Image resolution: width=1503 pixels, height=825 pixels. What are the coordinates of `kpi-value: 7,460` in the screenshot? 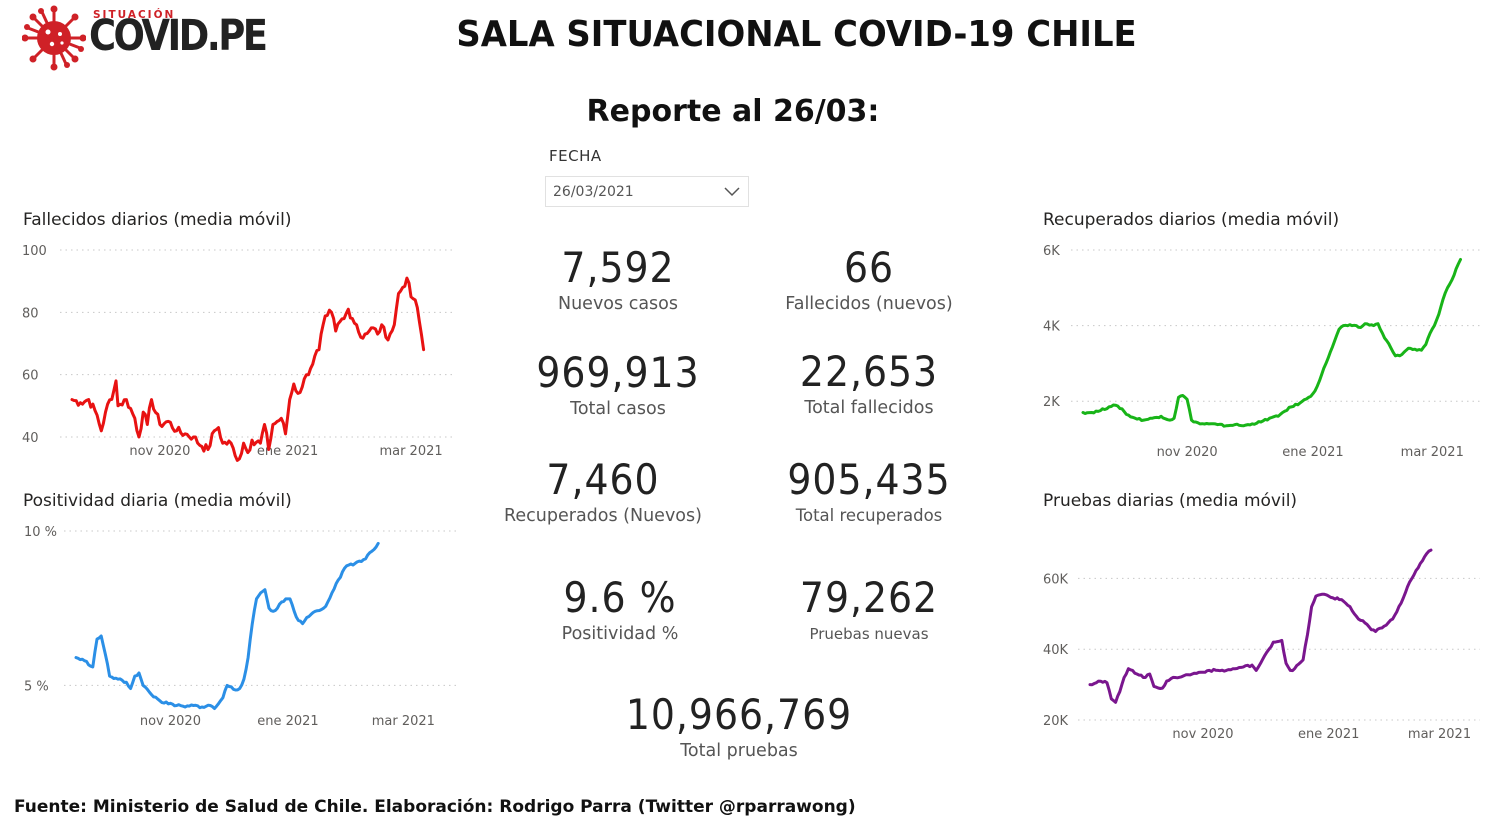 It's located at (603, 479).